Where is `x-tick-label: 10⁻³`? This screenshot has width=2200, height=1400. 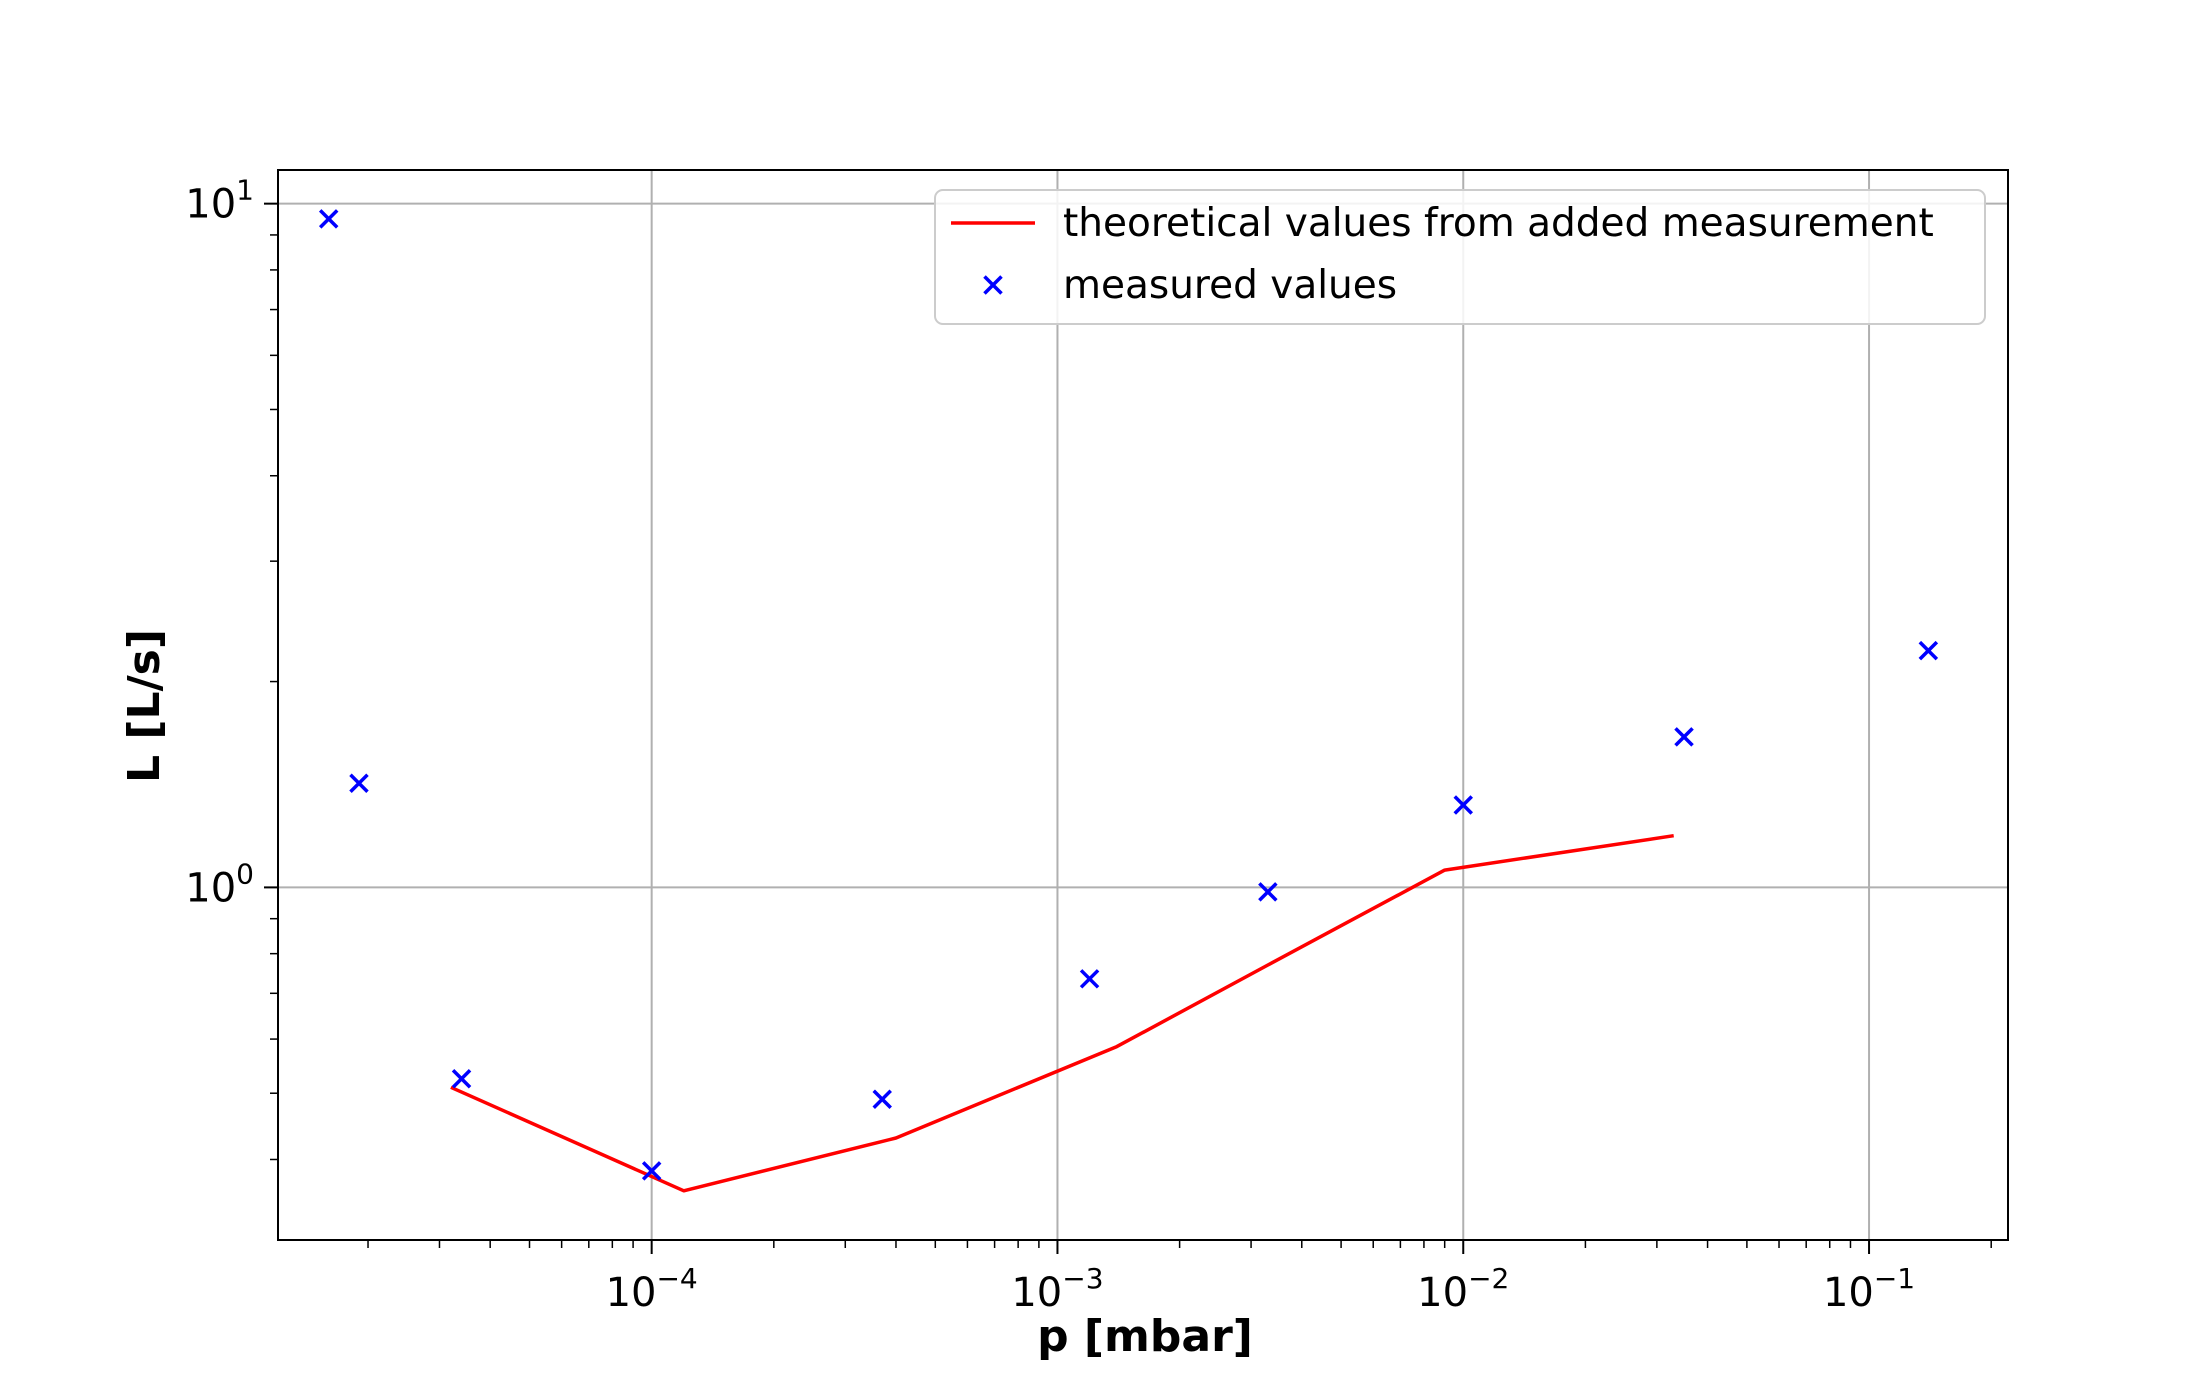
x-tick-label: 10⁻³ is located at coordinates (1057, 1289).